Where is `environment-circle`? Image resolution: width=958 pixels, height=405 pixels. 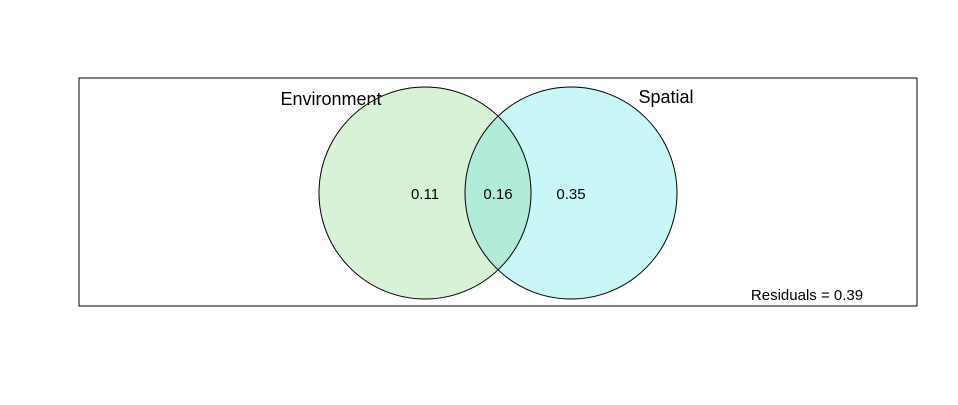 environment-circle is located at coordinates (425, 193).